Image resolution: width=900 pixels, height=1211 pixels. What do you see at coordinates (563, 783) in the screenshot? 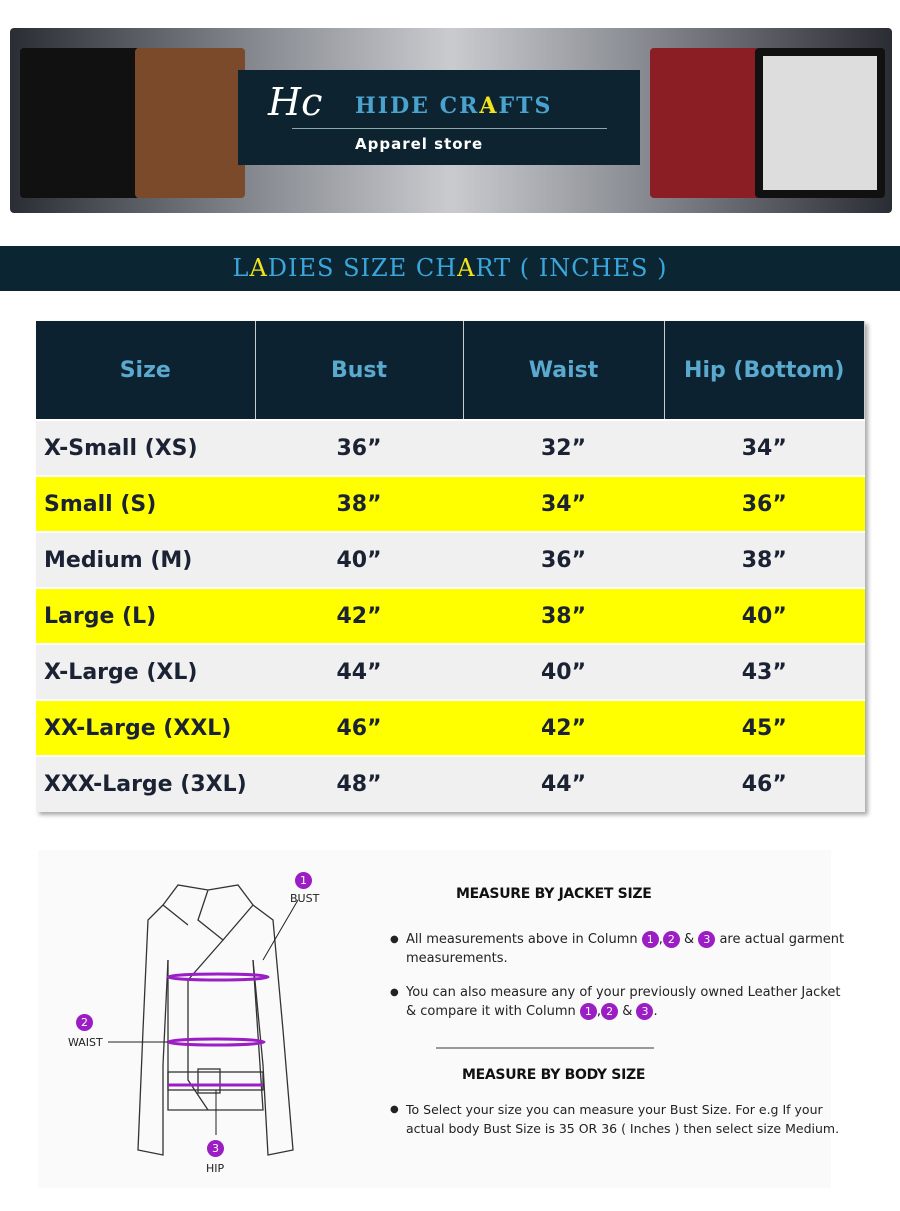
I see `waist-cell: 44”` at bounding box center [563, 783].